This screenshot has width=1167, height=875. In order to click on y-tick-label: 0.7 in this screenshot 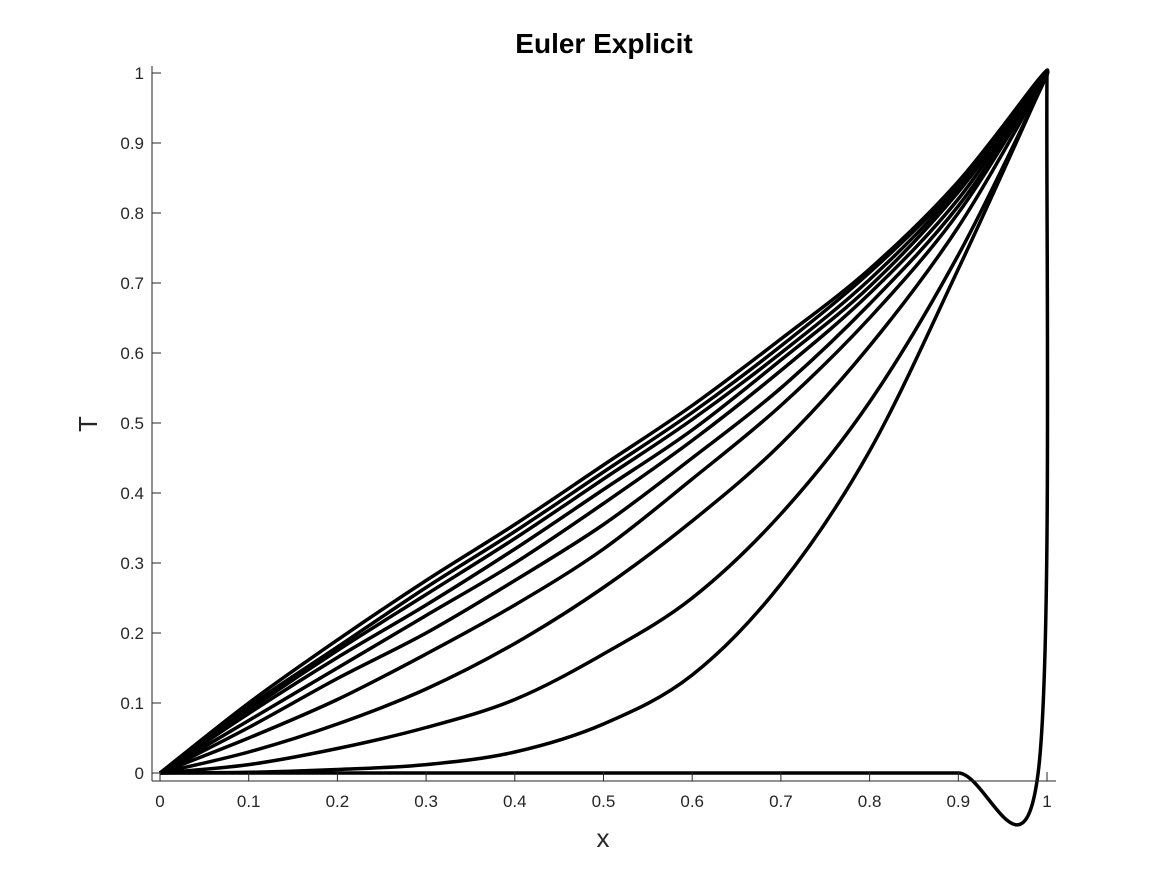, I will do `click(132, 283)`.